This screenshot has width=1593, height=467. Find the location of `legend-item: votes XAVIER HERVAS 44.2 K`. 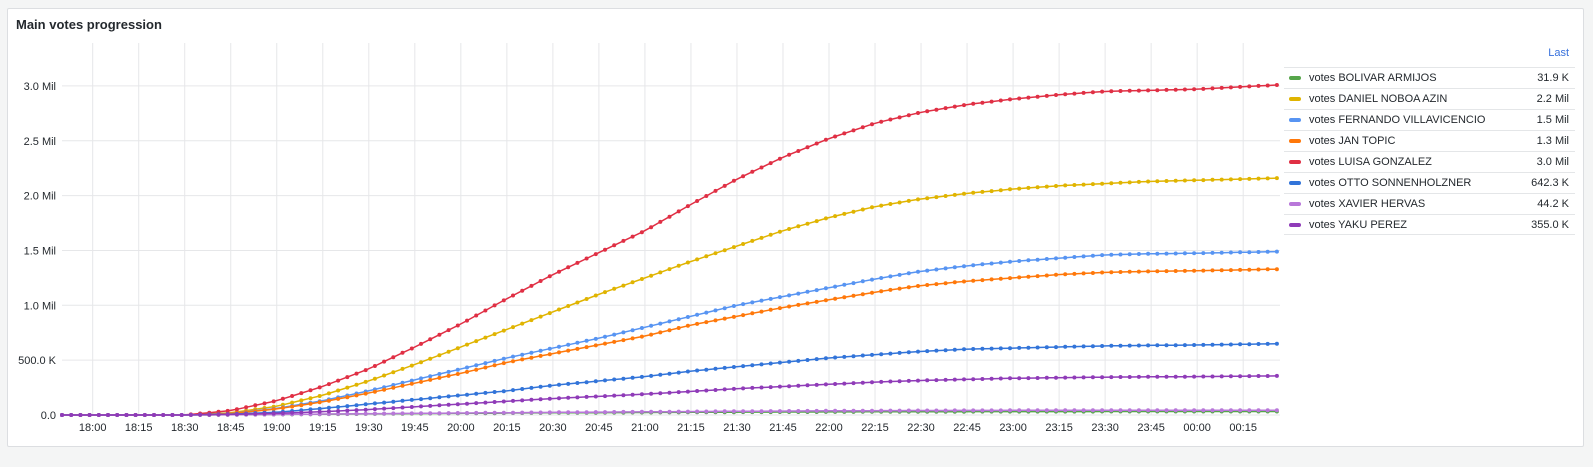

legend-item: votes XAVIER HERVAS 44.2 K is located at coordinates (1429, 203).